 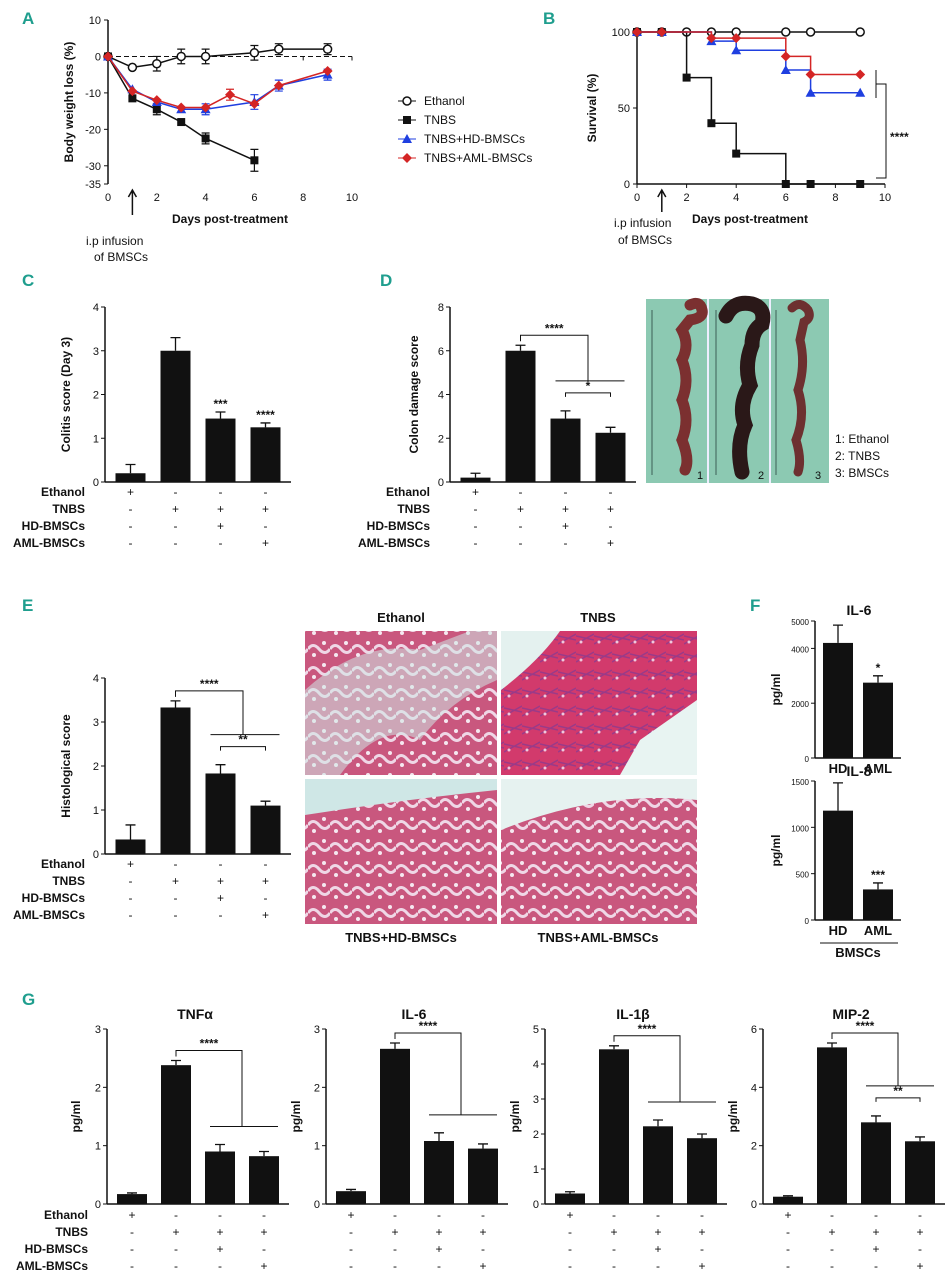 I want to click on significance-label: *, so click(x=588, y=386).